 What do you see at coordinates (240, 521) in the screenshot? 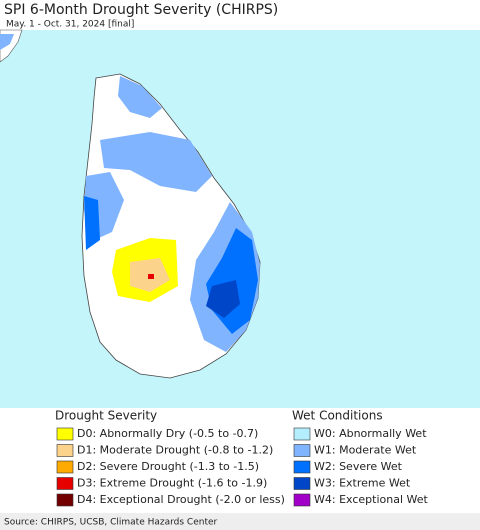
I see `source-band` at bounding box center [240, 521].